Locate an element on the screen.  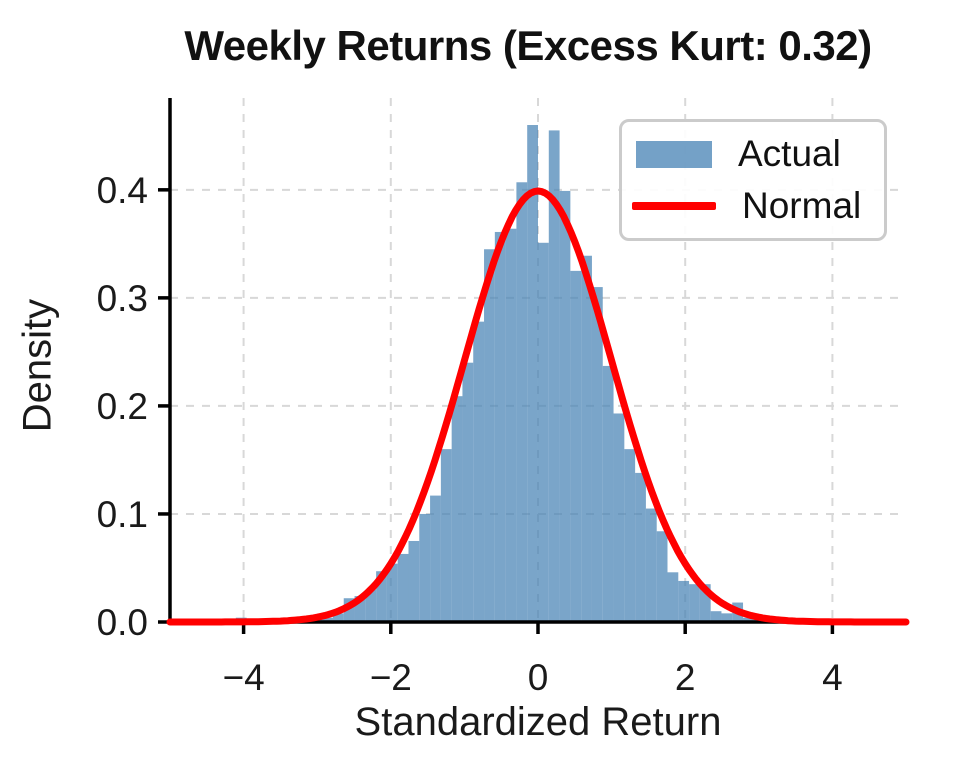
y-tick-label: 0.3 is located at coordinates (122, 298).